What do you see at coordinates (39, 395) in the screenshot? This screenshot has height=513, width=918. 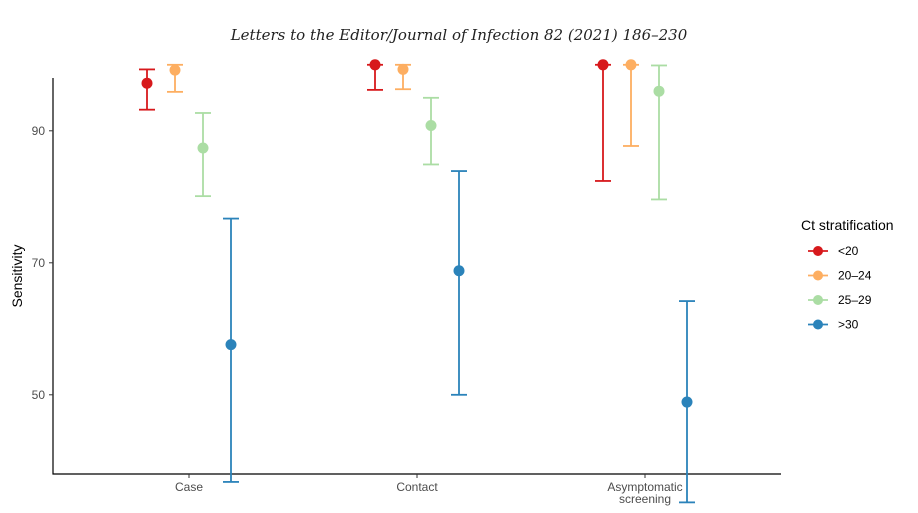 I see `y-tick-label: 50` at bounding box center [39, 395].